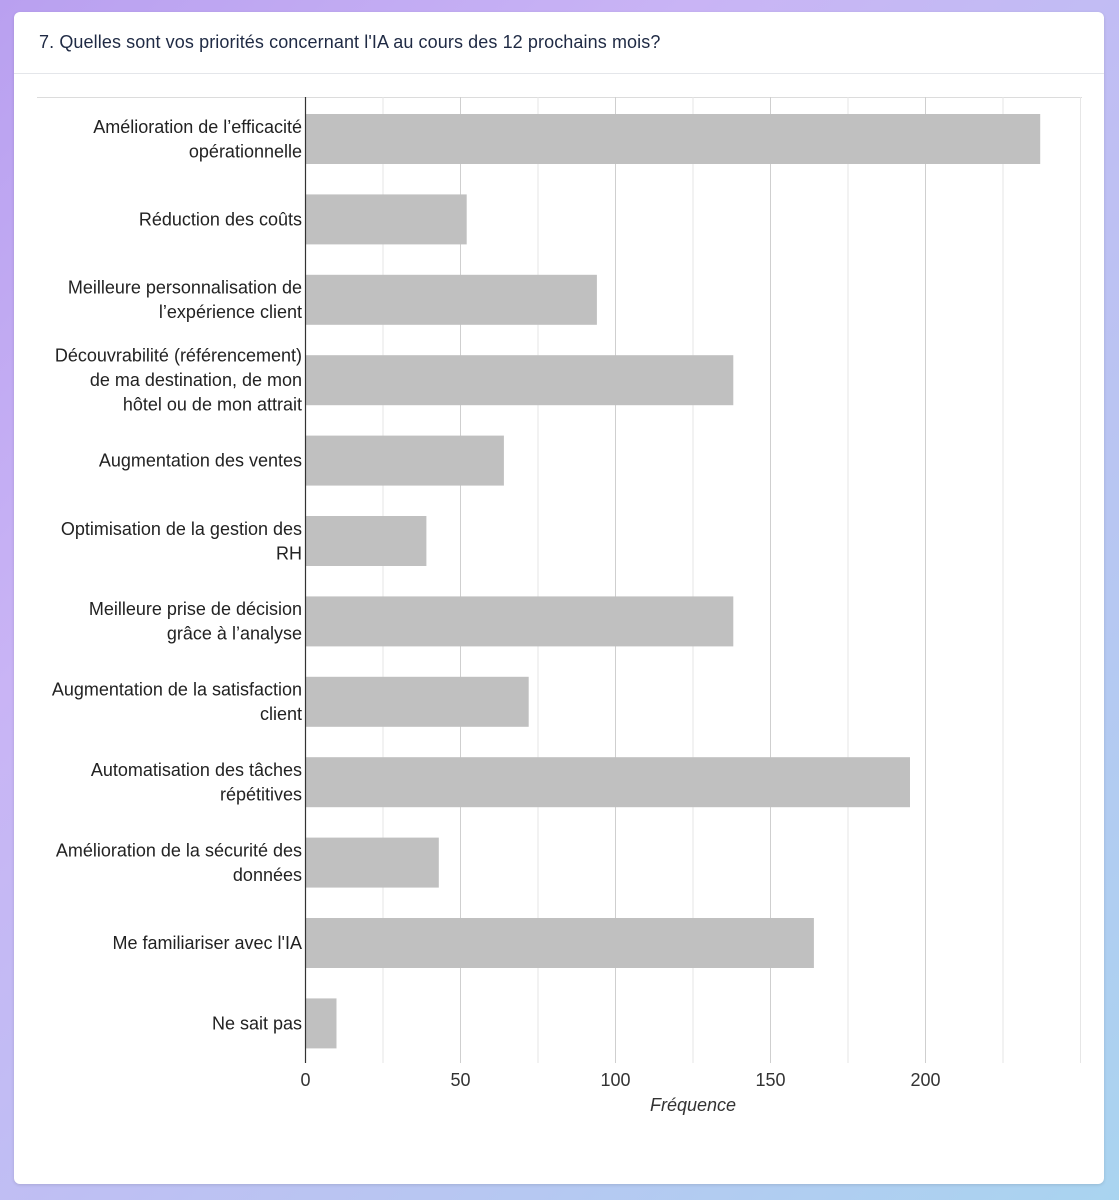  Describe the element at coordinates (230, 312) in the screenshot. I see `category-label-line: l’expérience client` at that location.